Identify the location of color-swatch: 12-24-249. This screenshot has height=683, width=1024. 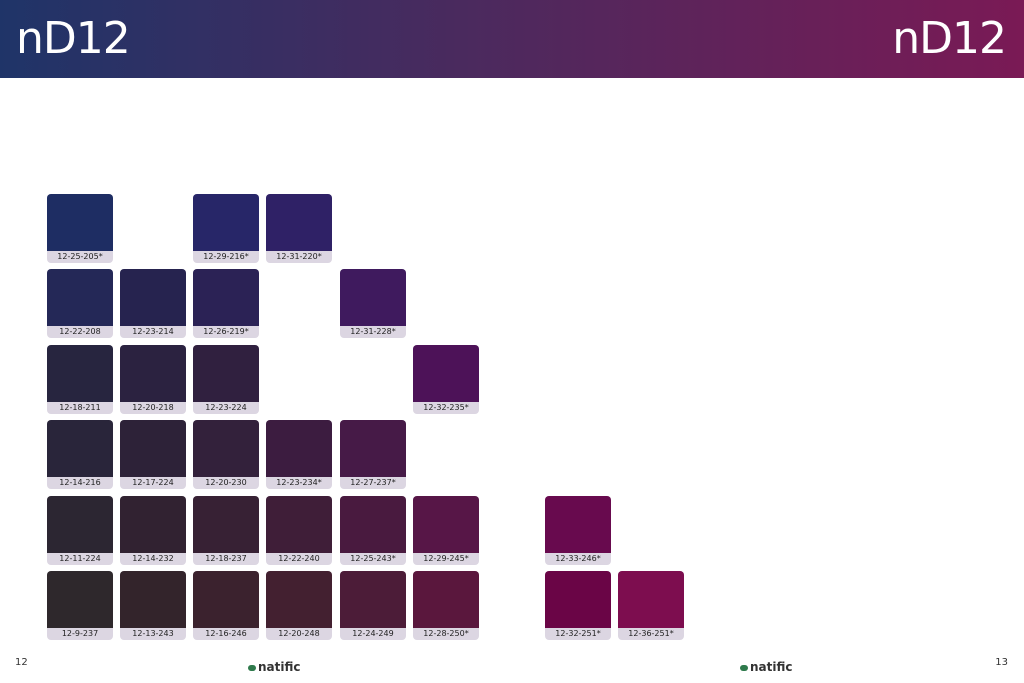
(373, 605).